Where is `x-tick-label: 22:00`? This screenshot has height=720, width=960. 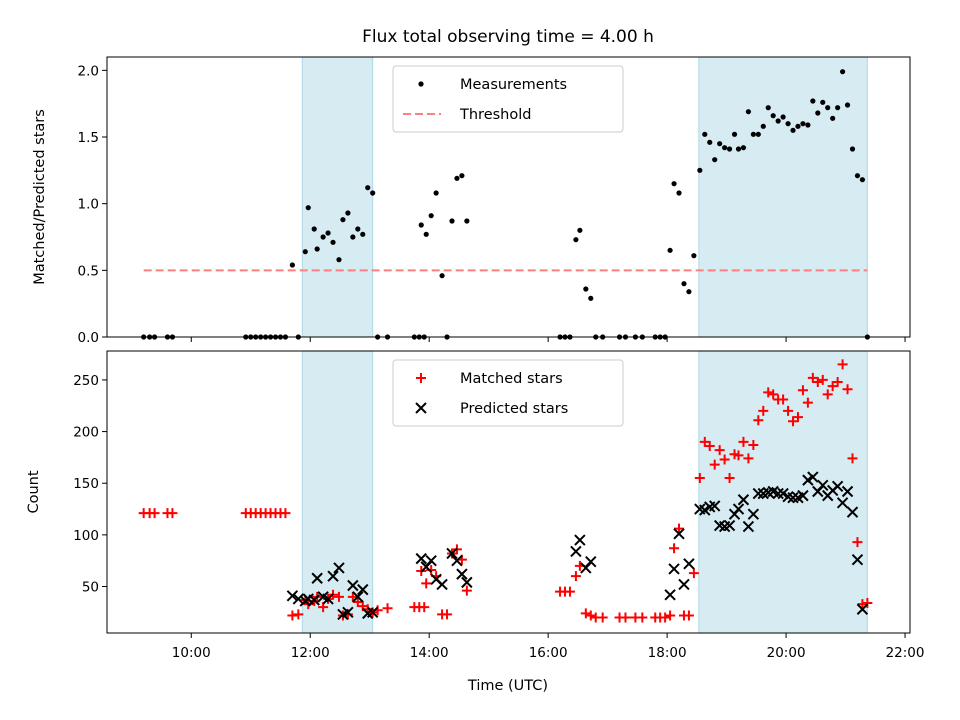 x-tick-label: 22:00 is located at coordinates (905, 653).